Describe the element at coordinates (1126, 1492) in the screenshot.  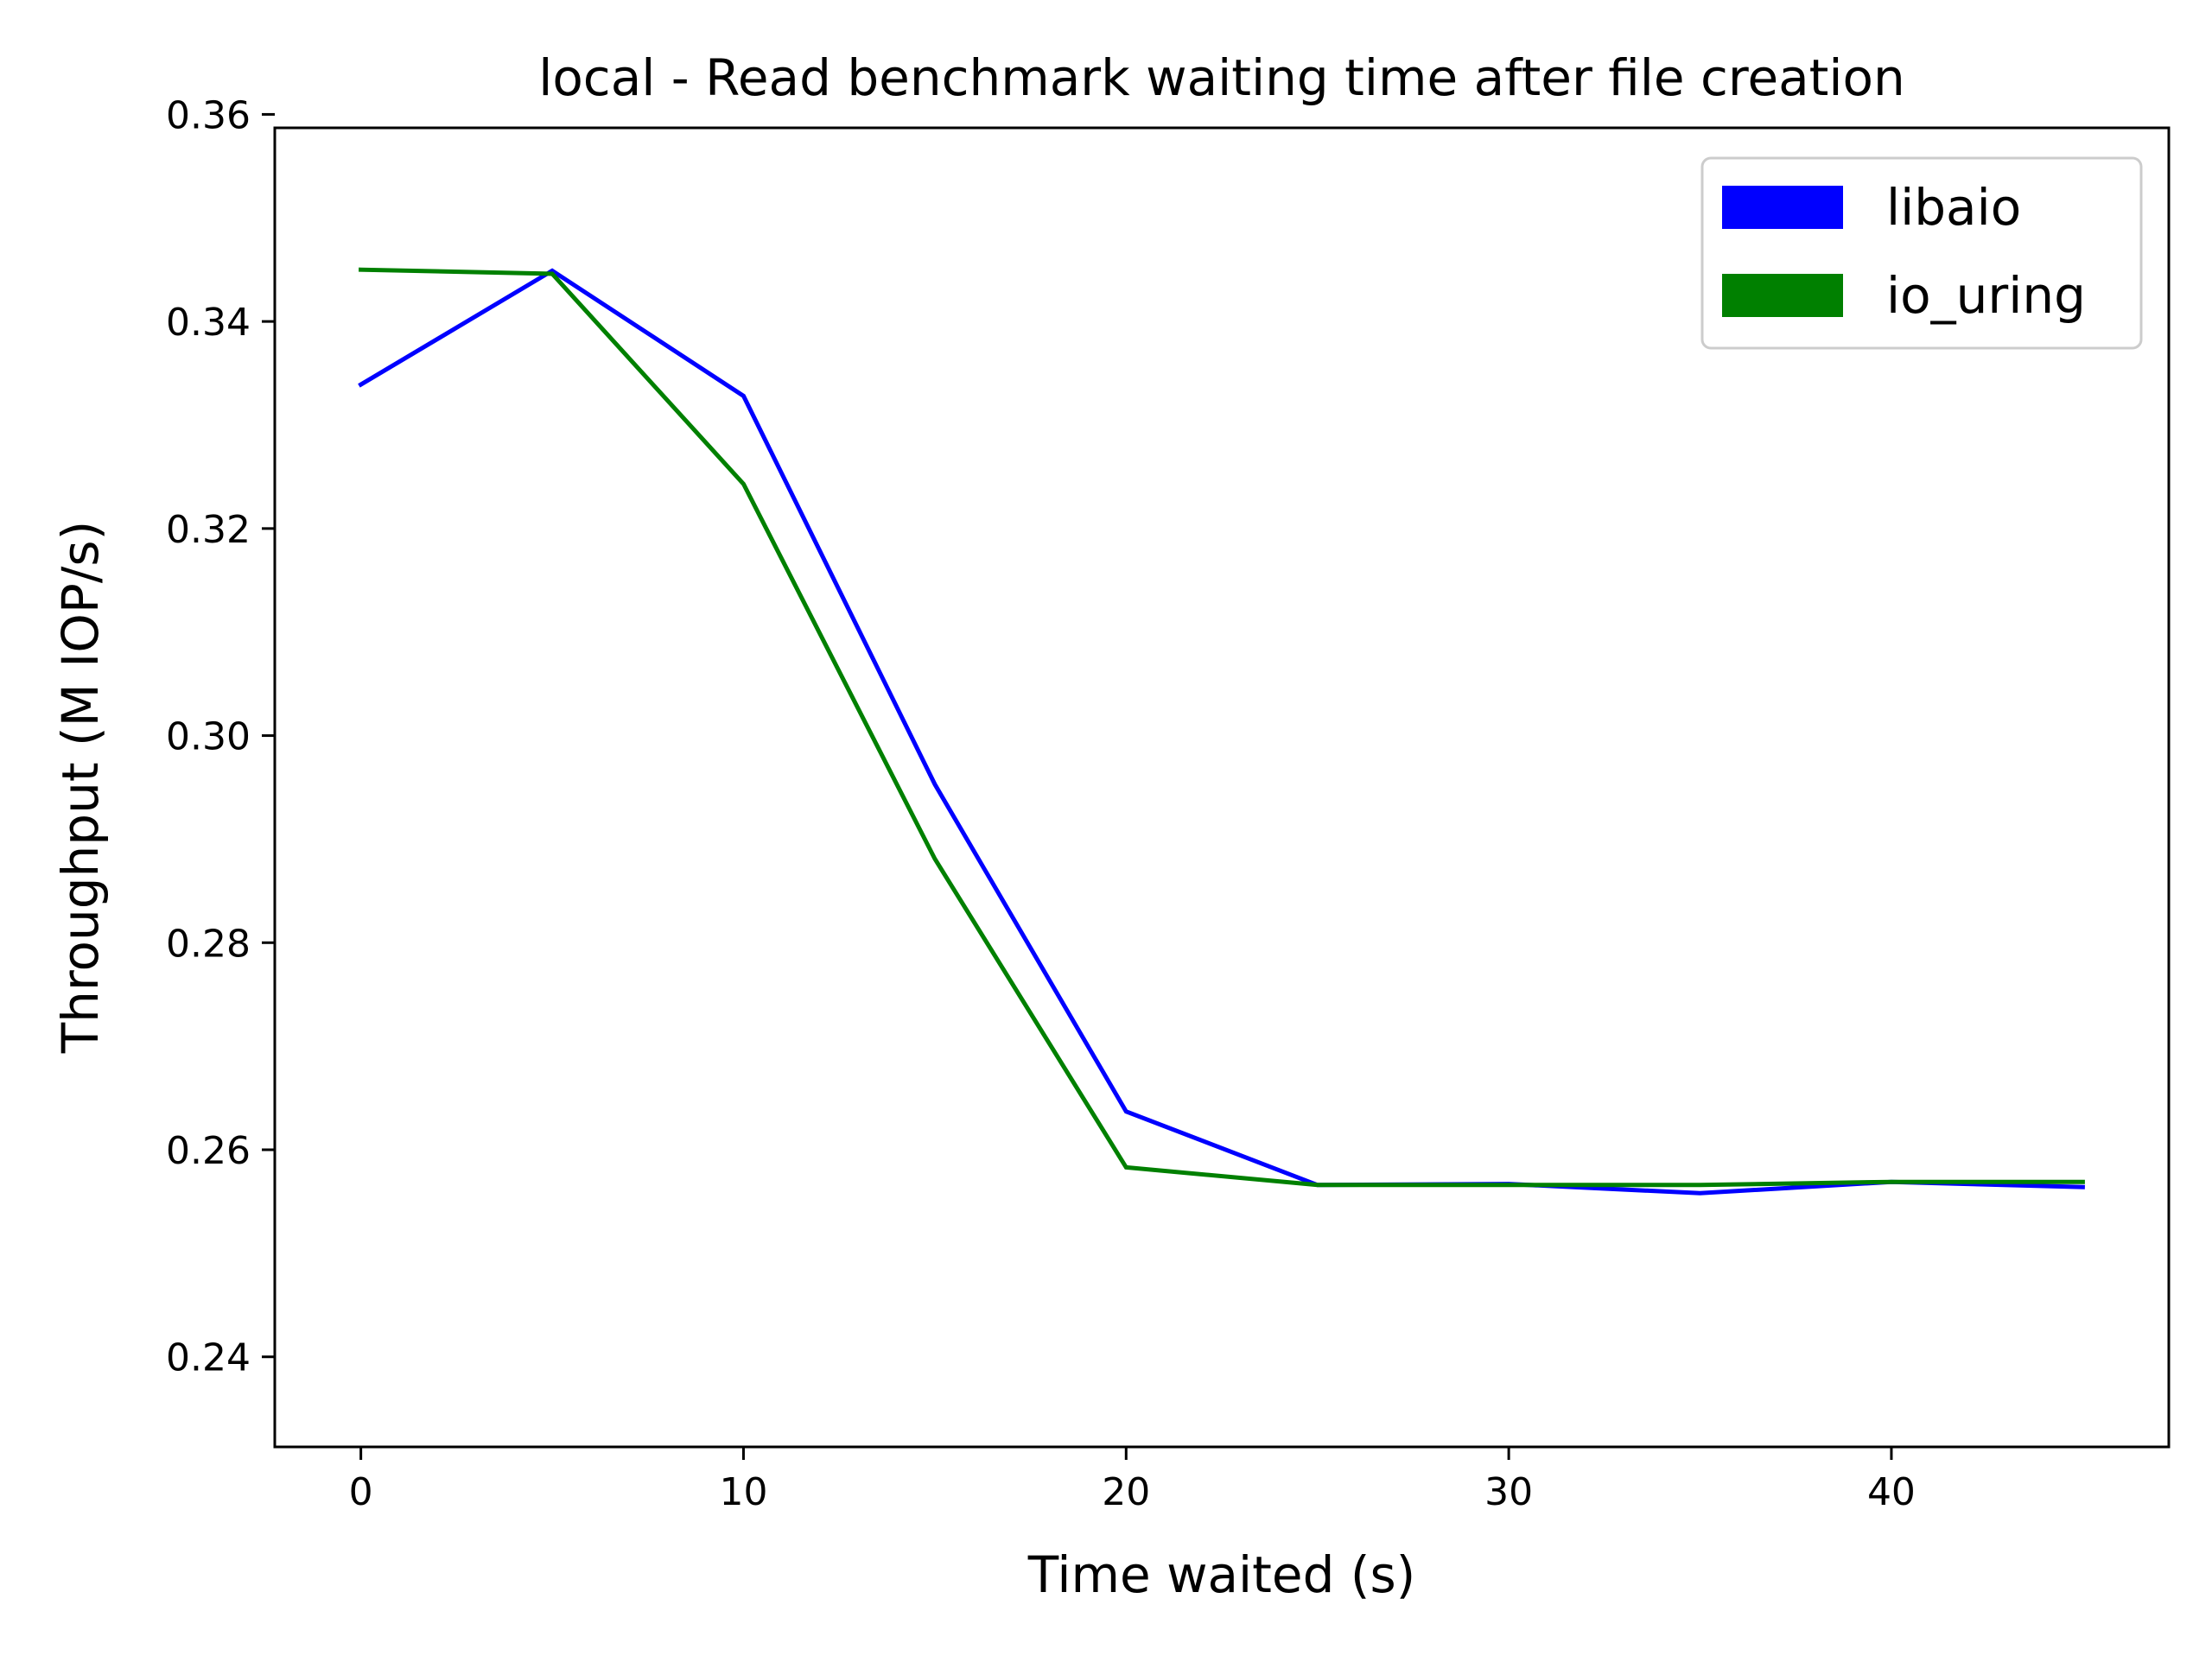
I see `x-tick-label: 20` at that location.